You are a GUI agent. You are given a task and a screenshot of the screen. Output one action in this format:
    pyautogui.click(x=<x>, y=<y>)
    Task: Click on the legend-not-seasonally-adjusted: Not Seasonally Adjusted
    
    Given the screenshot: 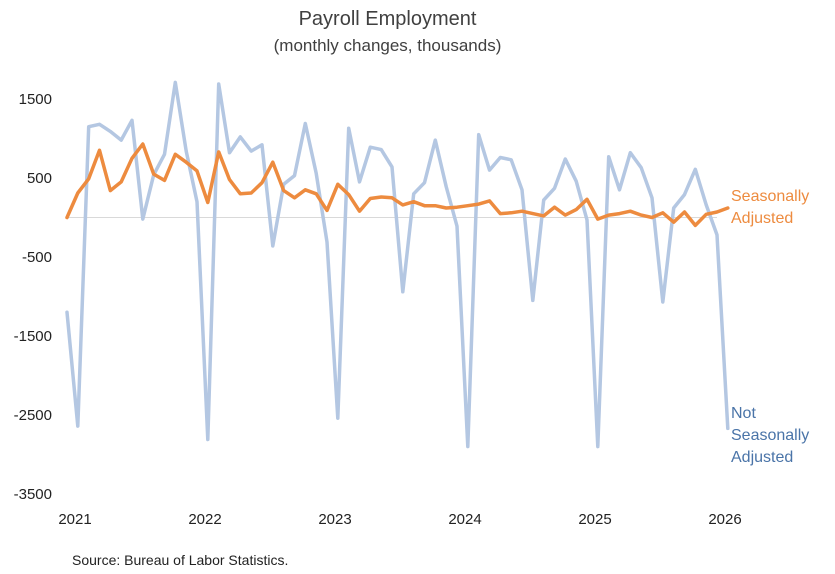 What is the action you would take?
    pyautogui.click(x=770, y=436)
    